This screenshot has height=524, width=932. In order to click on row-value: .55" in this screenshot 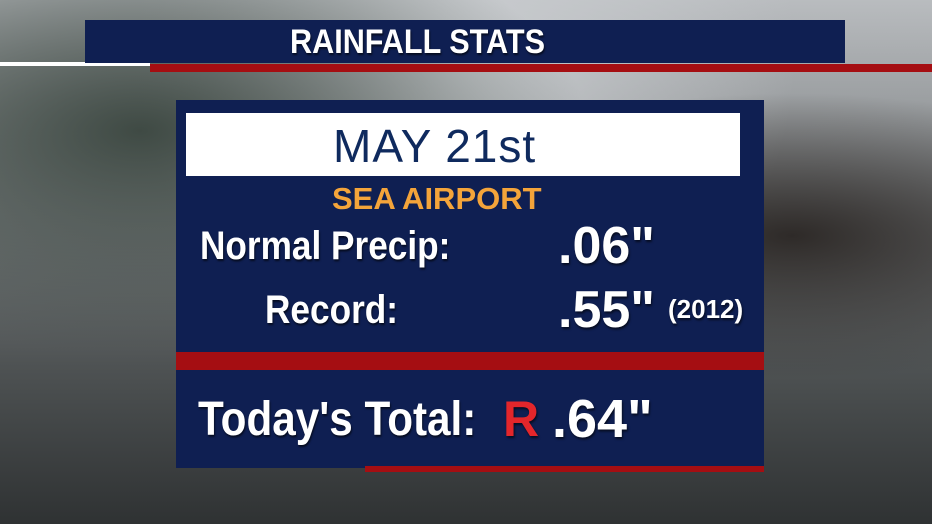, I will do `click(606, 310)`.